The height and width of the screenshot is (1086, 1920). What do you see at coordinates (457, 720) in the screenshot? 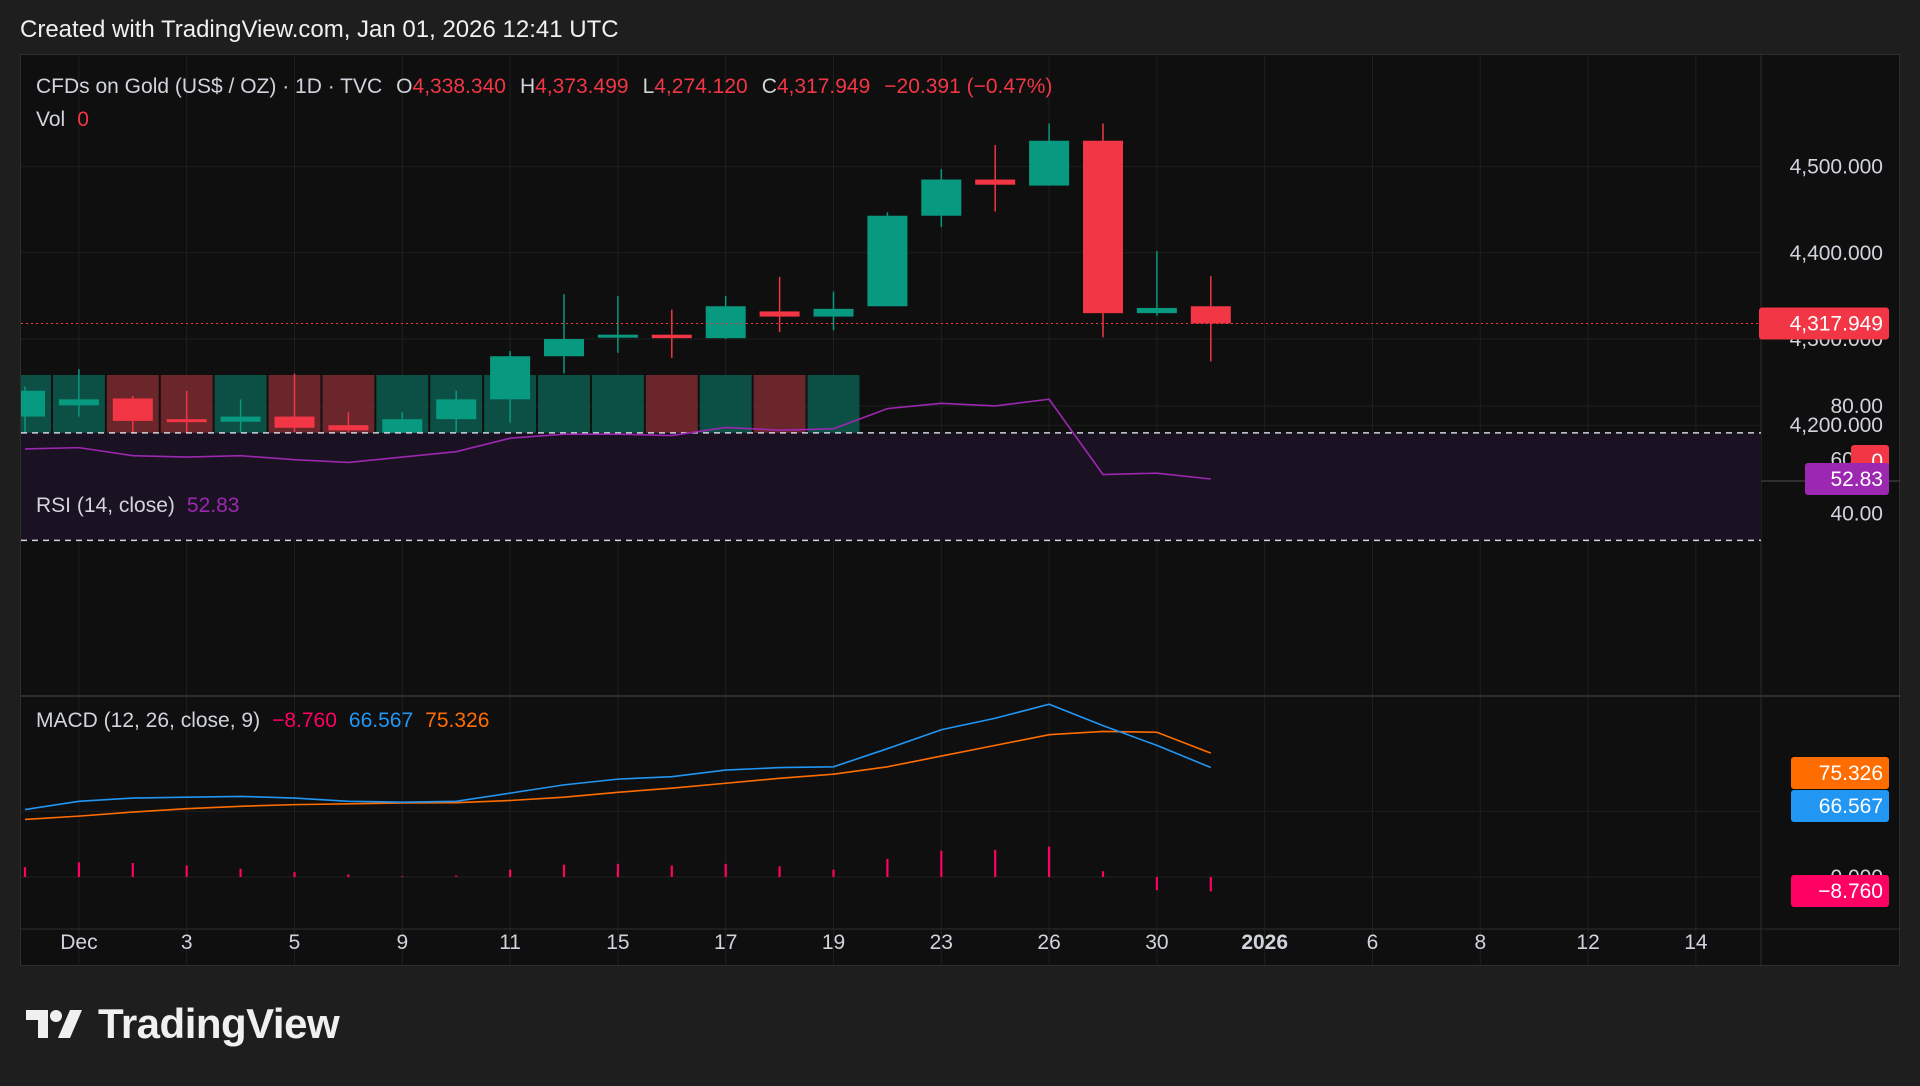
I see `macd-signal-value: 75.326` at bounding box center [457, 720].